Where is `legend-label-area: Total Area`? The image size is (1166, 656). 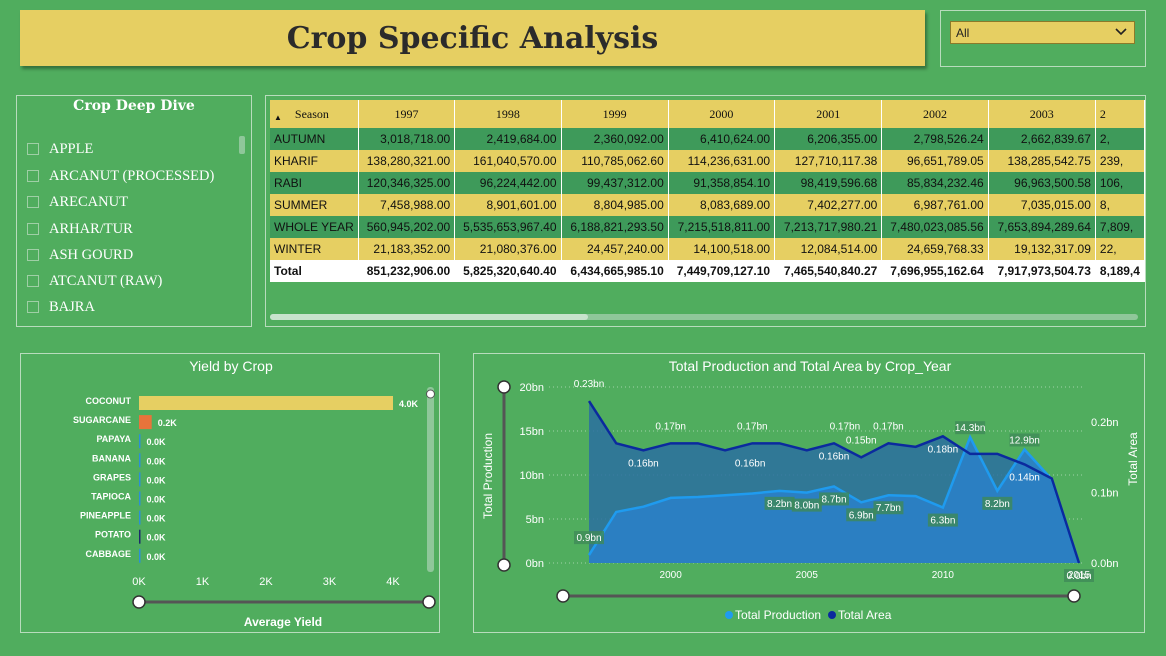 legend-label-area: Total Area is located at coordinates (865, 615).